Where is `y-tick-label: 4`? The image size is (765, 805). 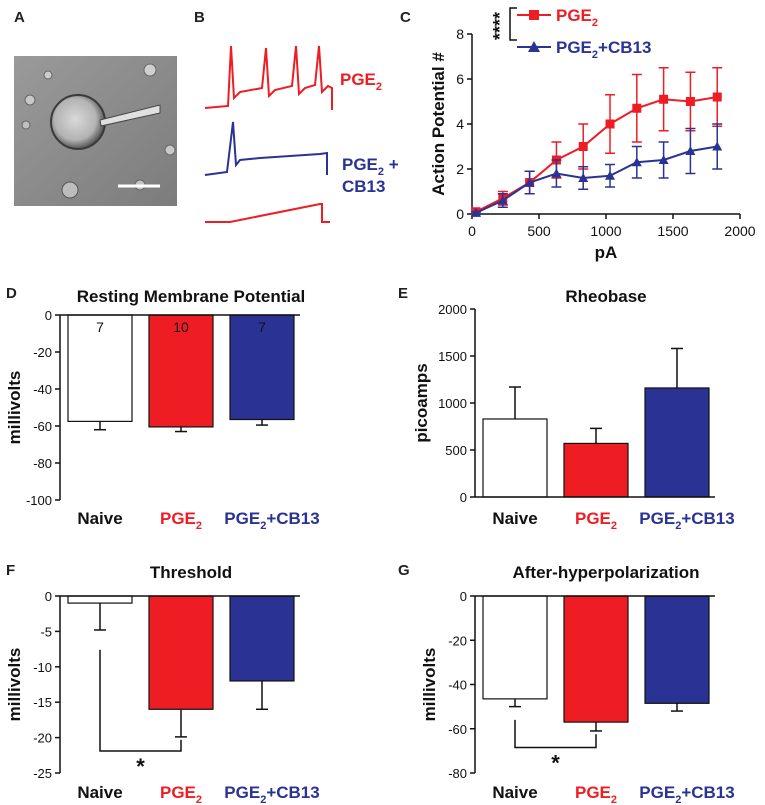
y-tick-label: 4 is located at coordinates (460, 124).